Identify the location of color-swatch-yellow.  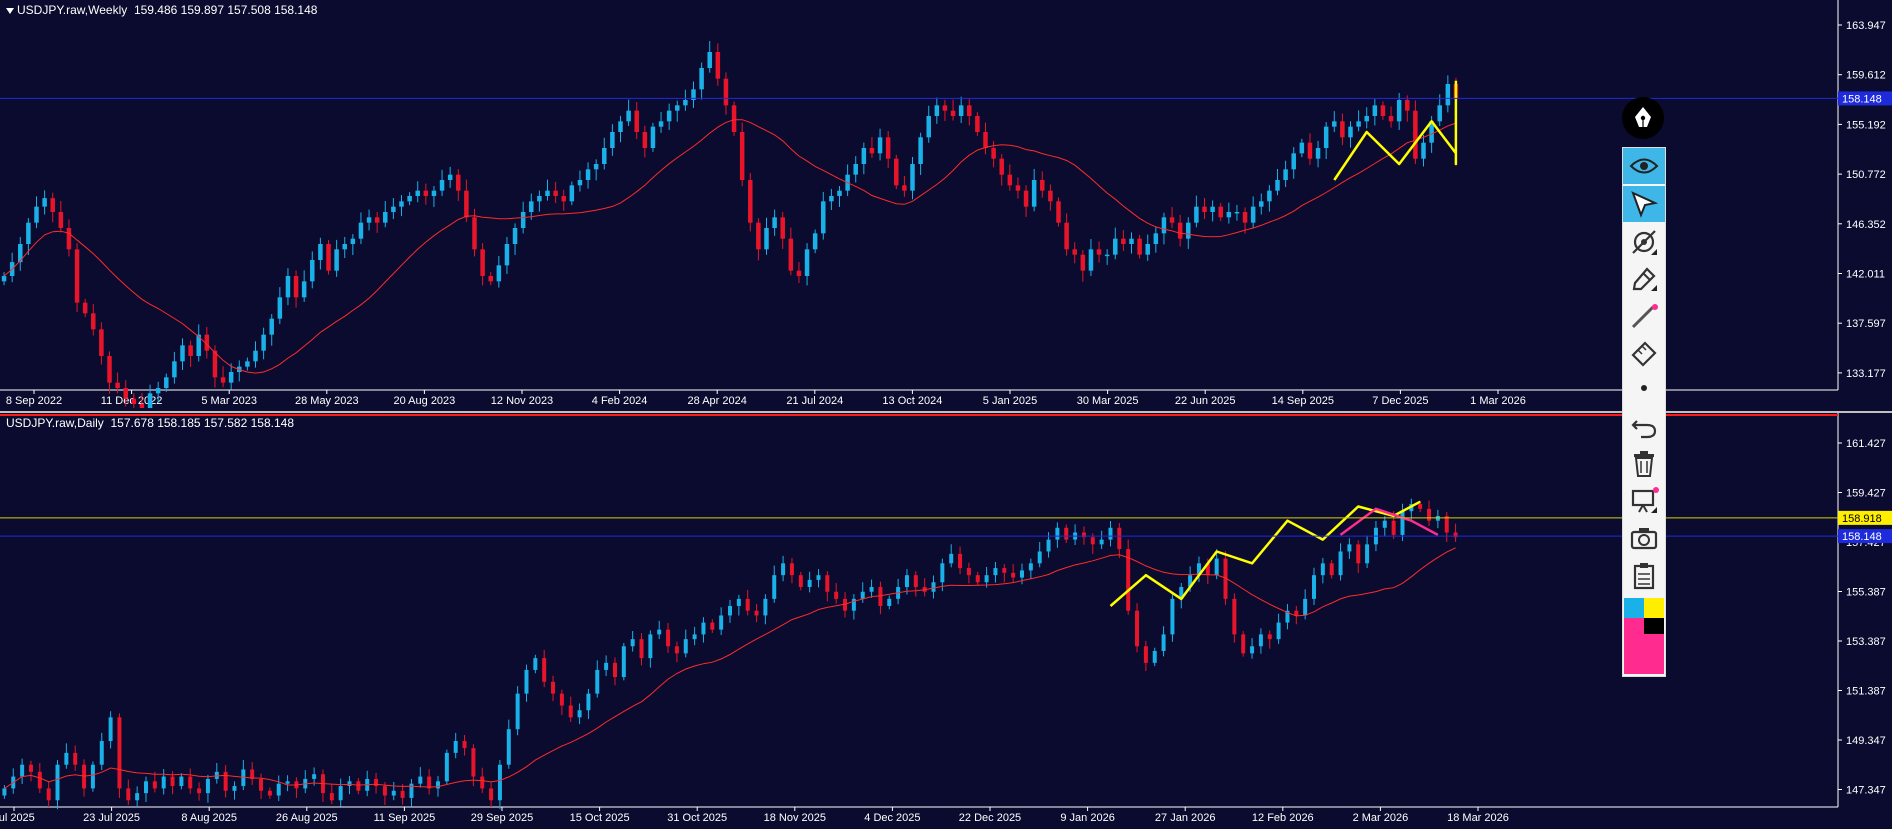
(1654, 608).